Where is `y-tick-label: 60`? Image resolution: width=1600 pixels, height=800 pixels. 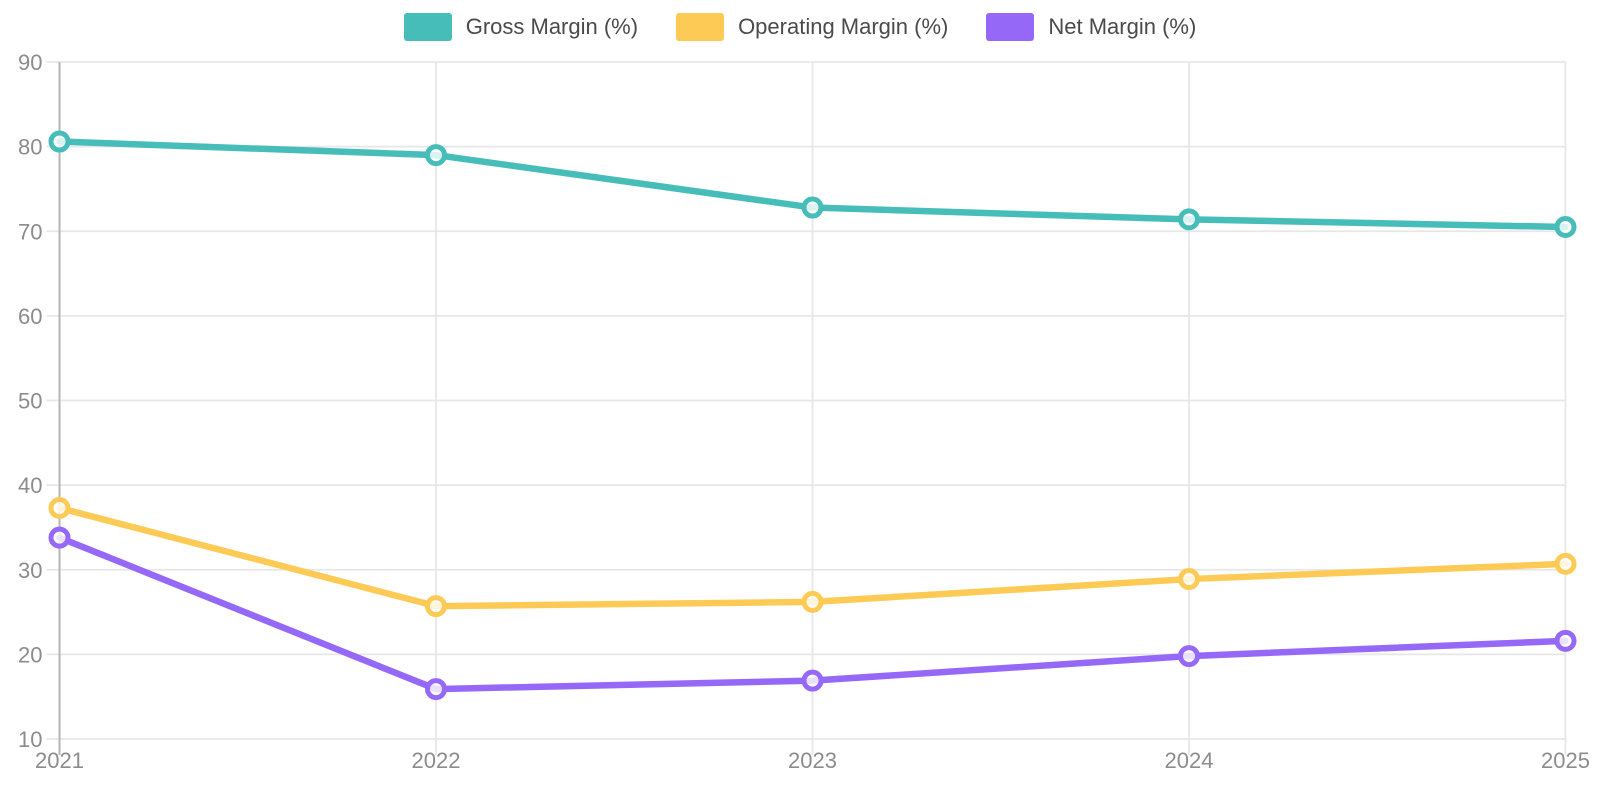 y-tick-label: 60 is located at coordinates (30, 316).